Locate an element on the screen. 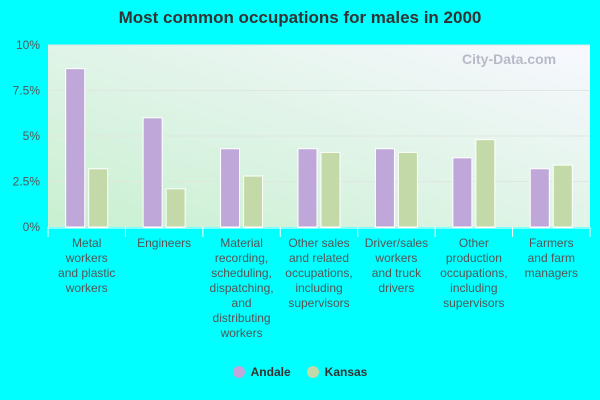 This screenshot has width=600, height=400. legend-label: Andale is located at coordinates (270, 372).